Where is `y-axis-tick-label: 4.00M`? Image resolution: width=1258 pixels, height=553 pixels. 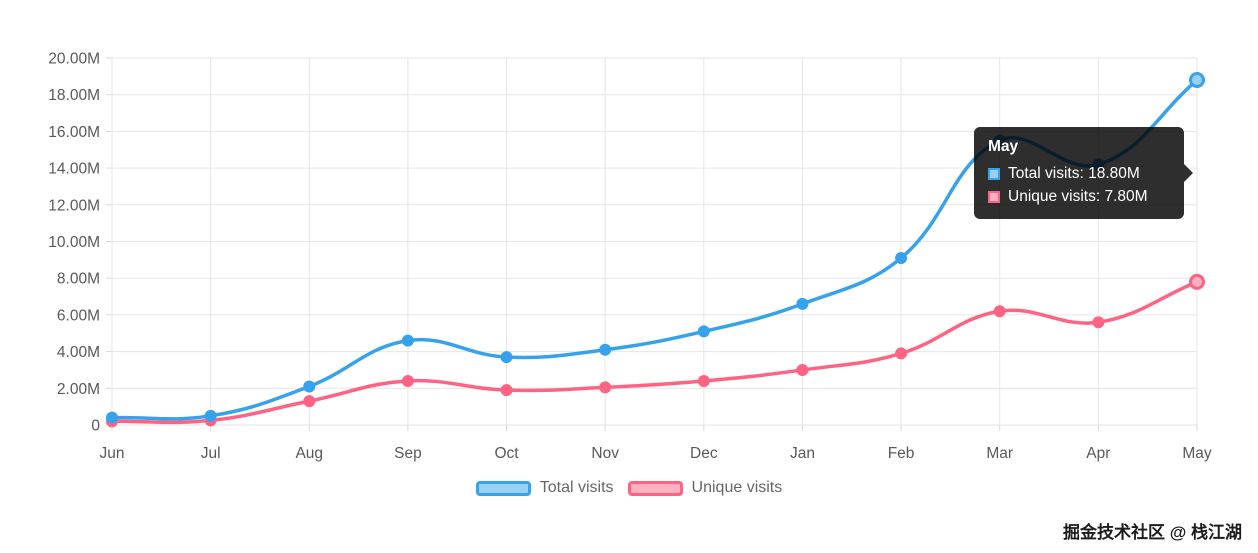
y-axis-tick-label: 4.00M is located at coordinates (78, 352).